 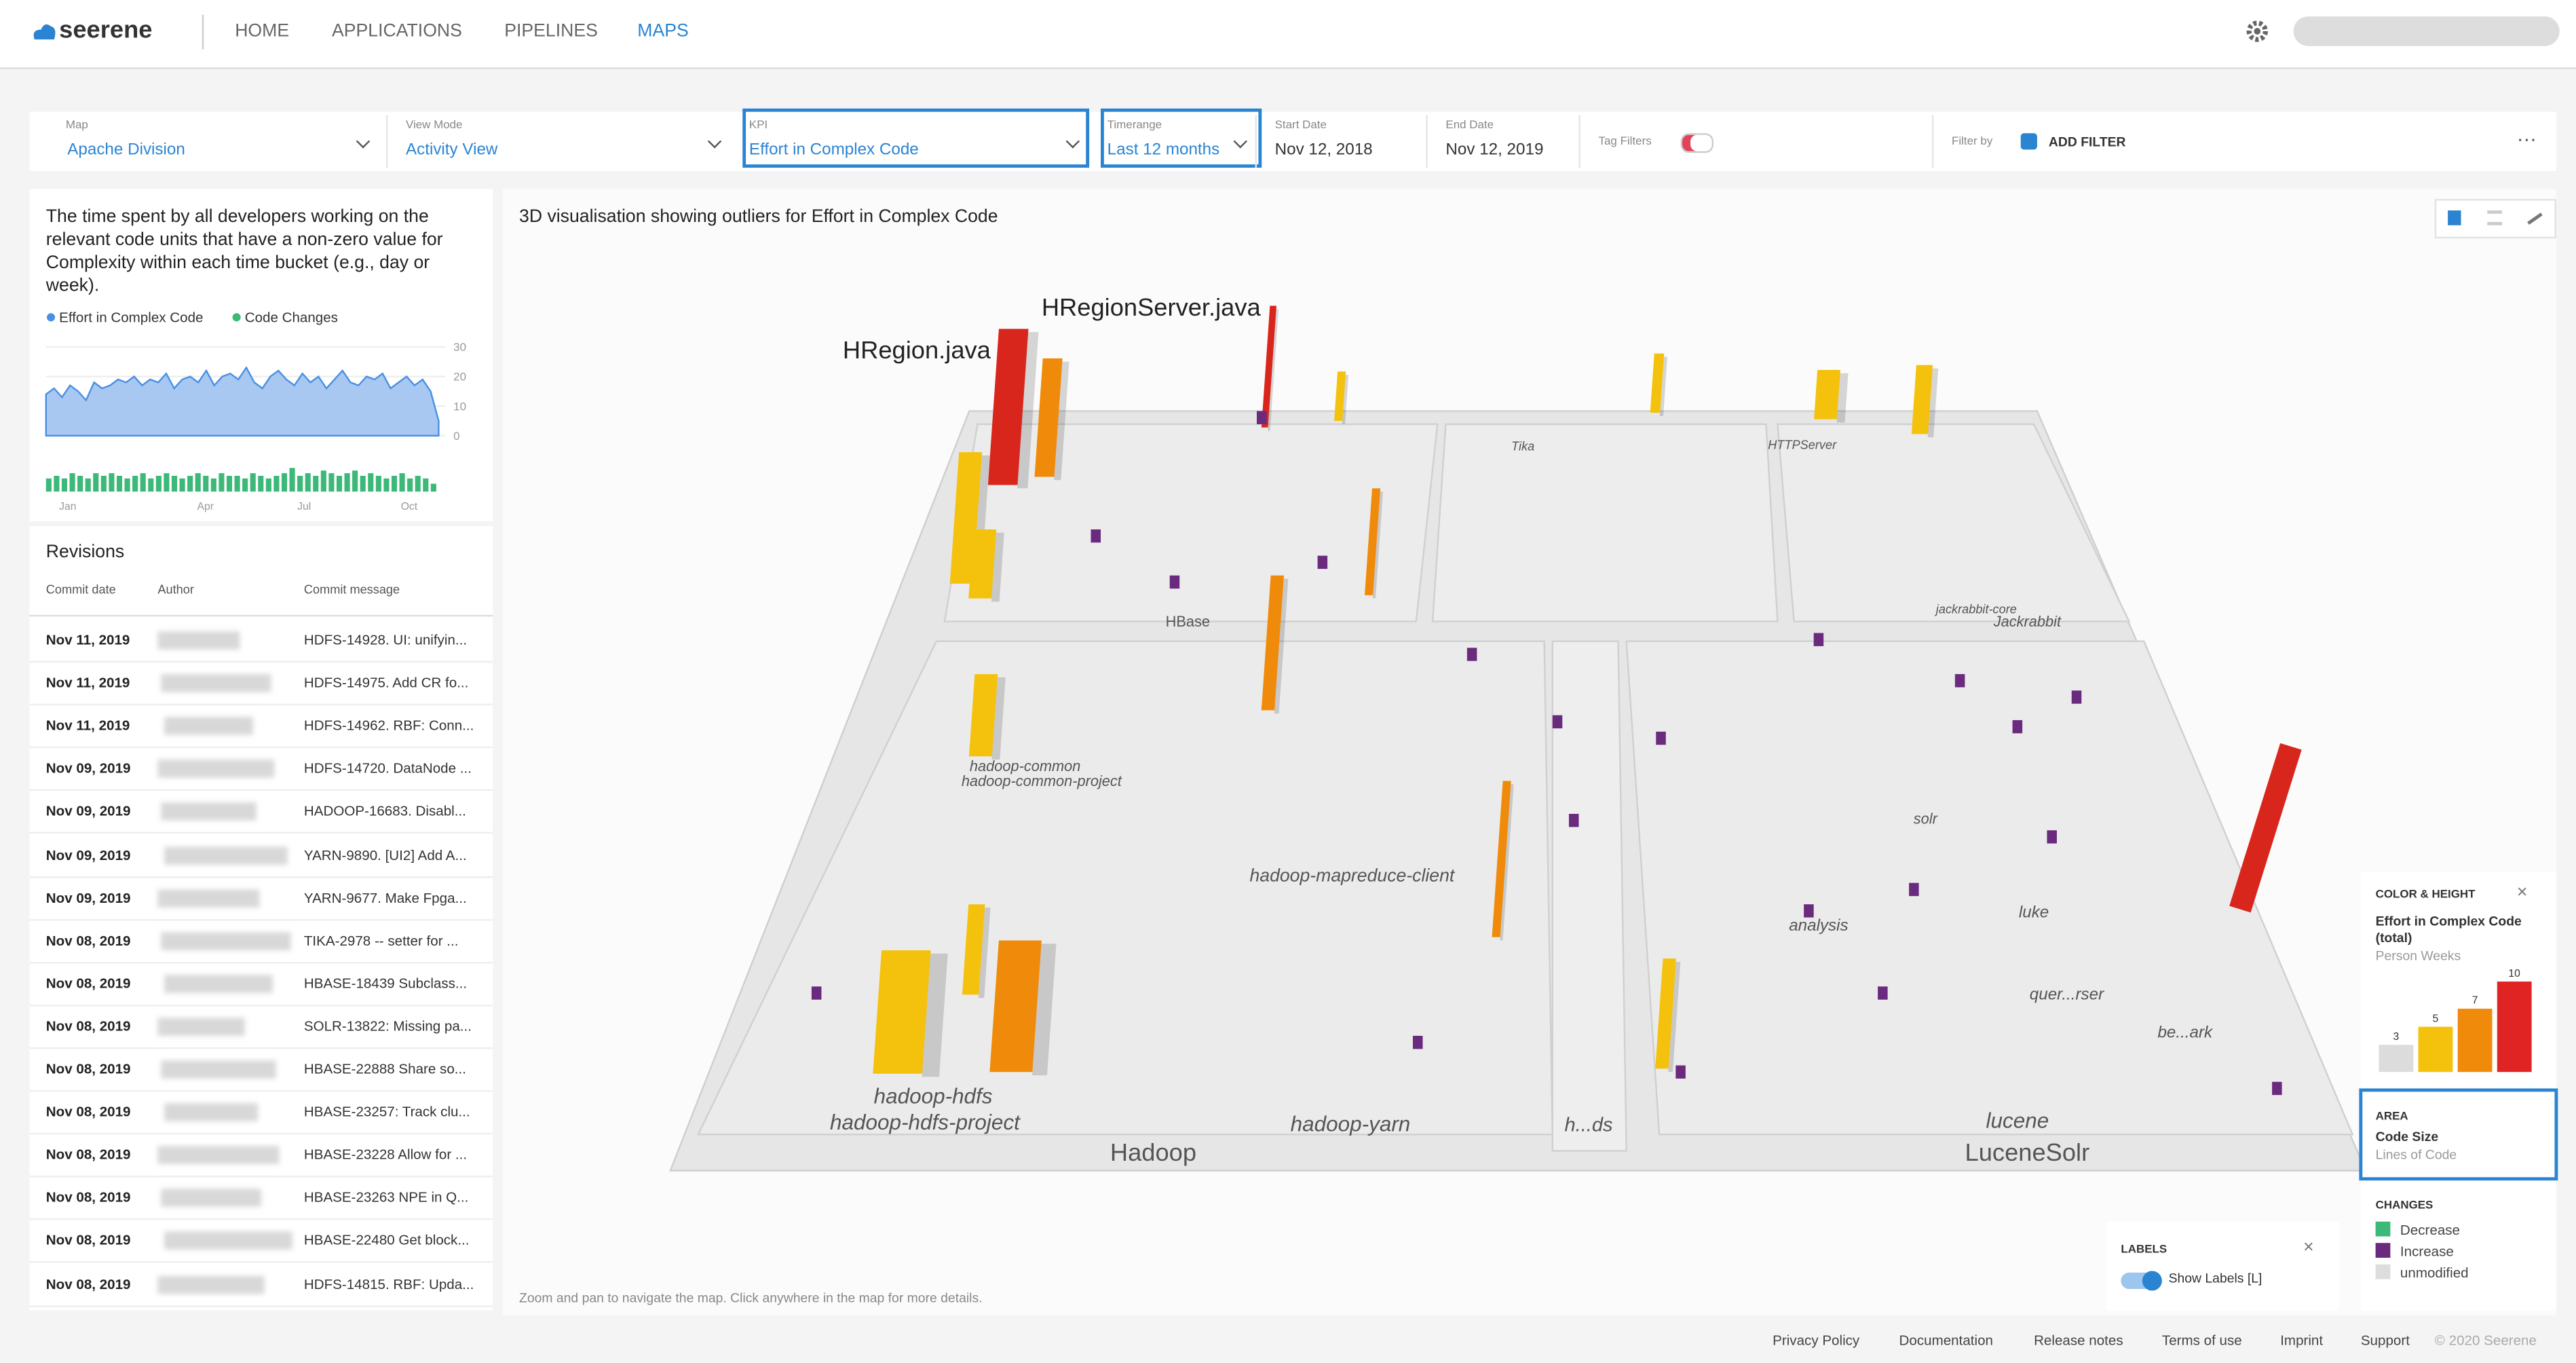 I want to click on nav-item: HOME, so click(x=262, y=31).